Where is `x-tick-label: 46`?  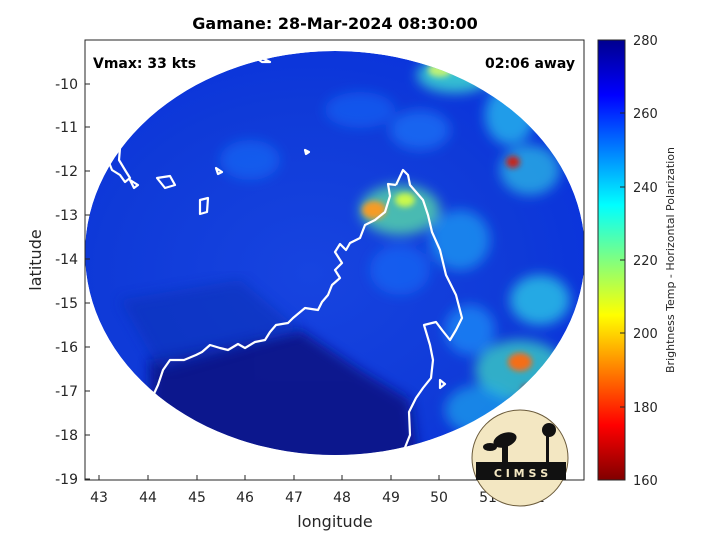
x-tick-label: 46 is located at coordinates (245, 498).